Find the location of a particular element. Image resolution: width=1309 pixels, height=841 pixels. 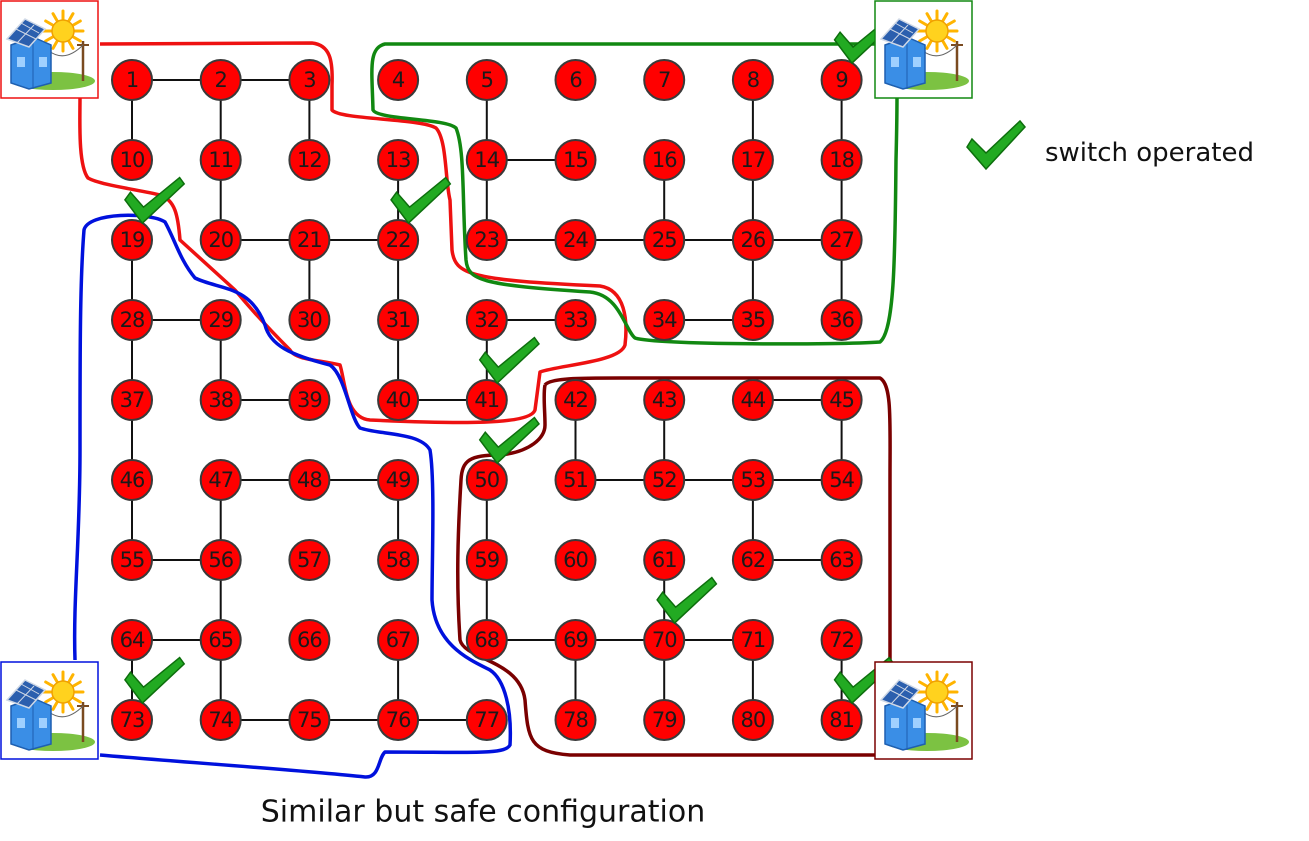

node-35: 35 is located at coordinates (753, 320).